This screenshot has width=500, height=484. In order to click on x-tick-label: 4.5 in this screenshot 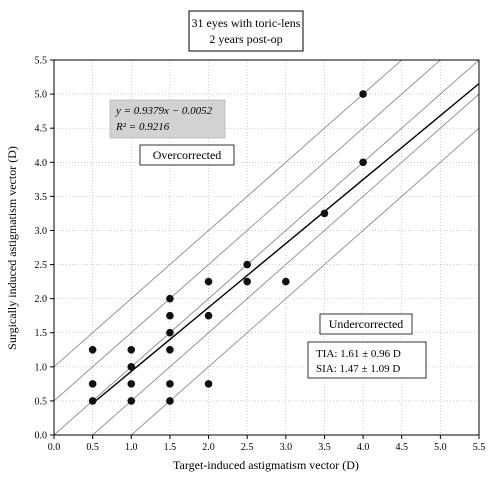, I will do `click(401, 447)`.